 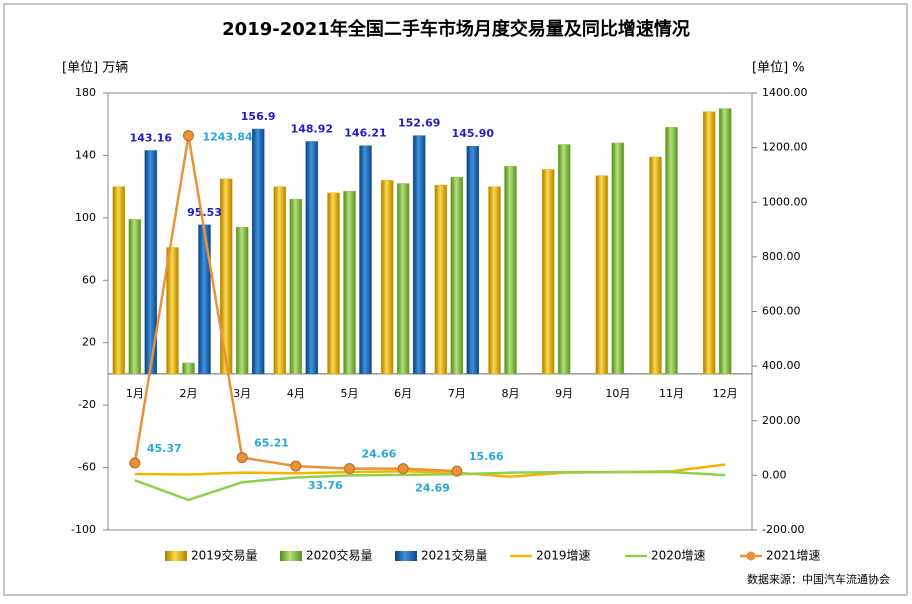 I want to click on data-label: 145.90, so click(x=473, y=133).